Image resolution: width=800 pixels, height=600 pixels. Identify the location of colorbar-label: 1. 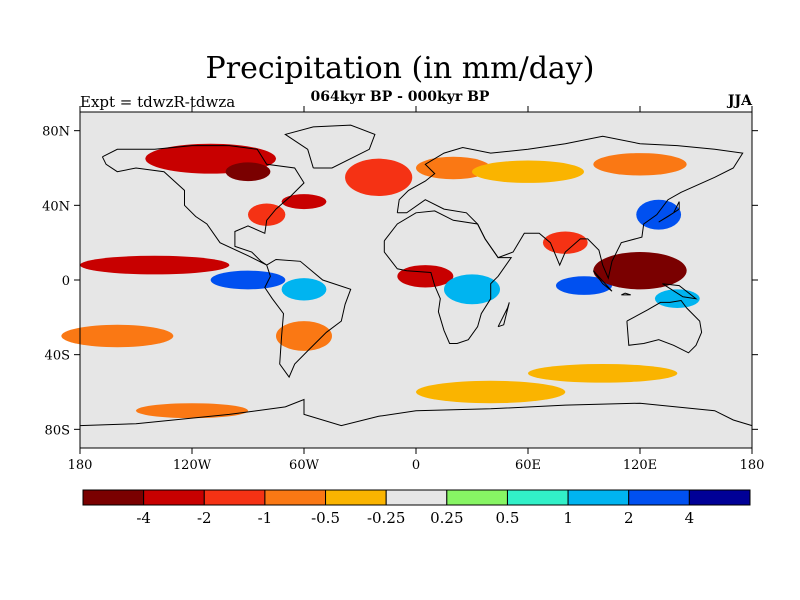
(568, 518).